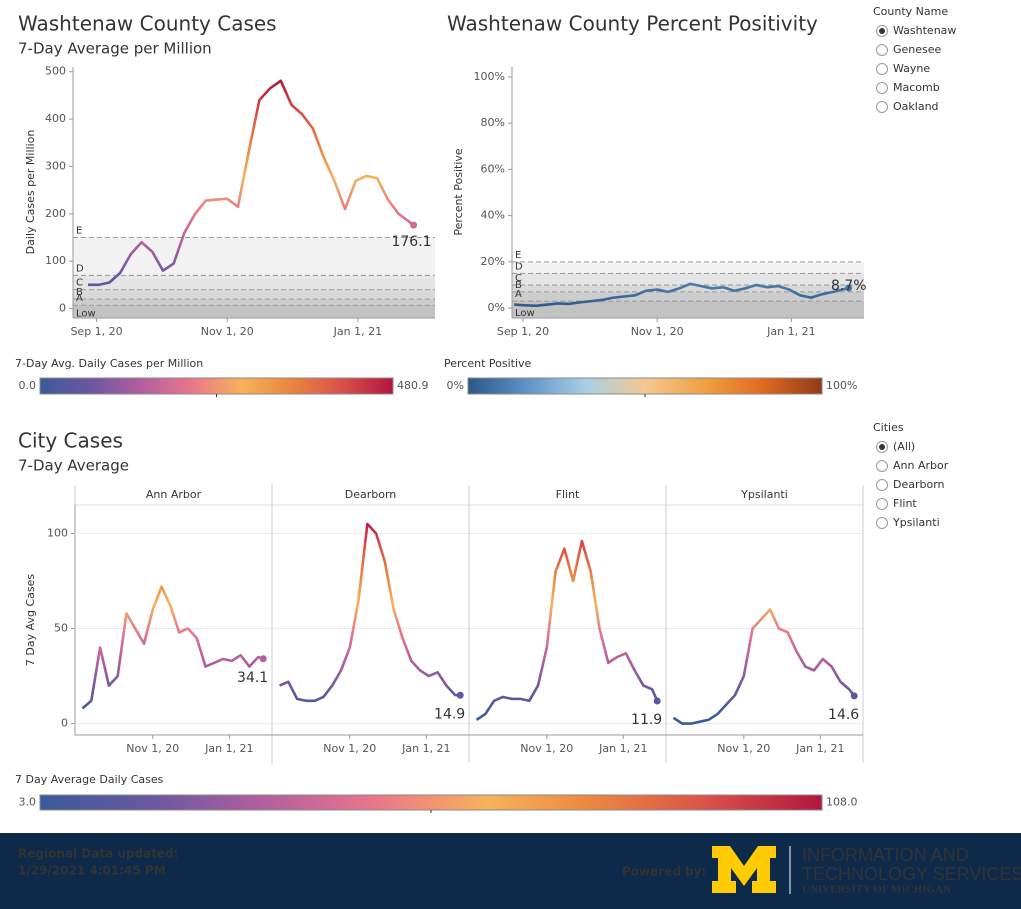 This screenshot has height=909, width=1021. Describe the element at coordinates (458, 192) in the screenshot. I see `y-axis-label: Percent Positive` at that location.